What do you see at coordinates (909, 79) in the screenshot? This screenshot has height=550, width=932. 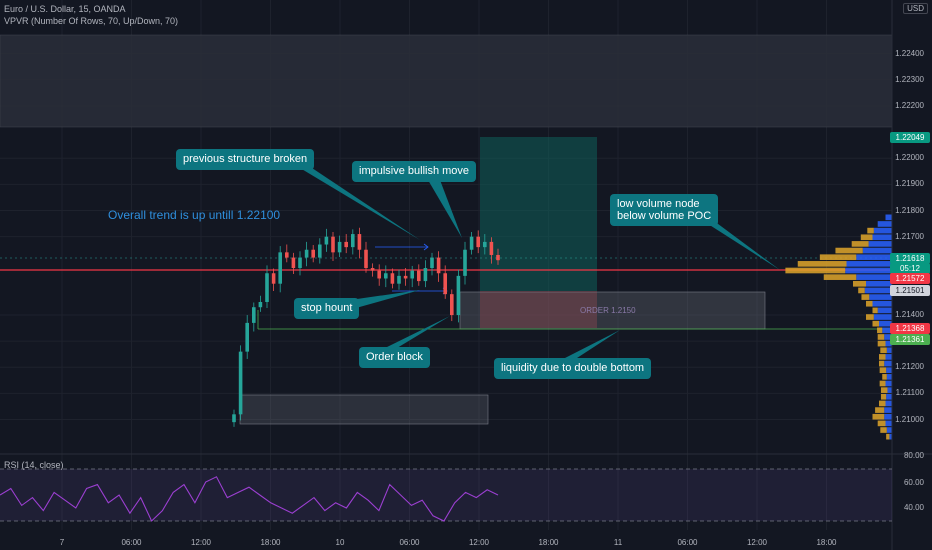 I see `price-tick: 1.22300` at bounding box center [909, 79].